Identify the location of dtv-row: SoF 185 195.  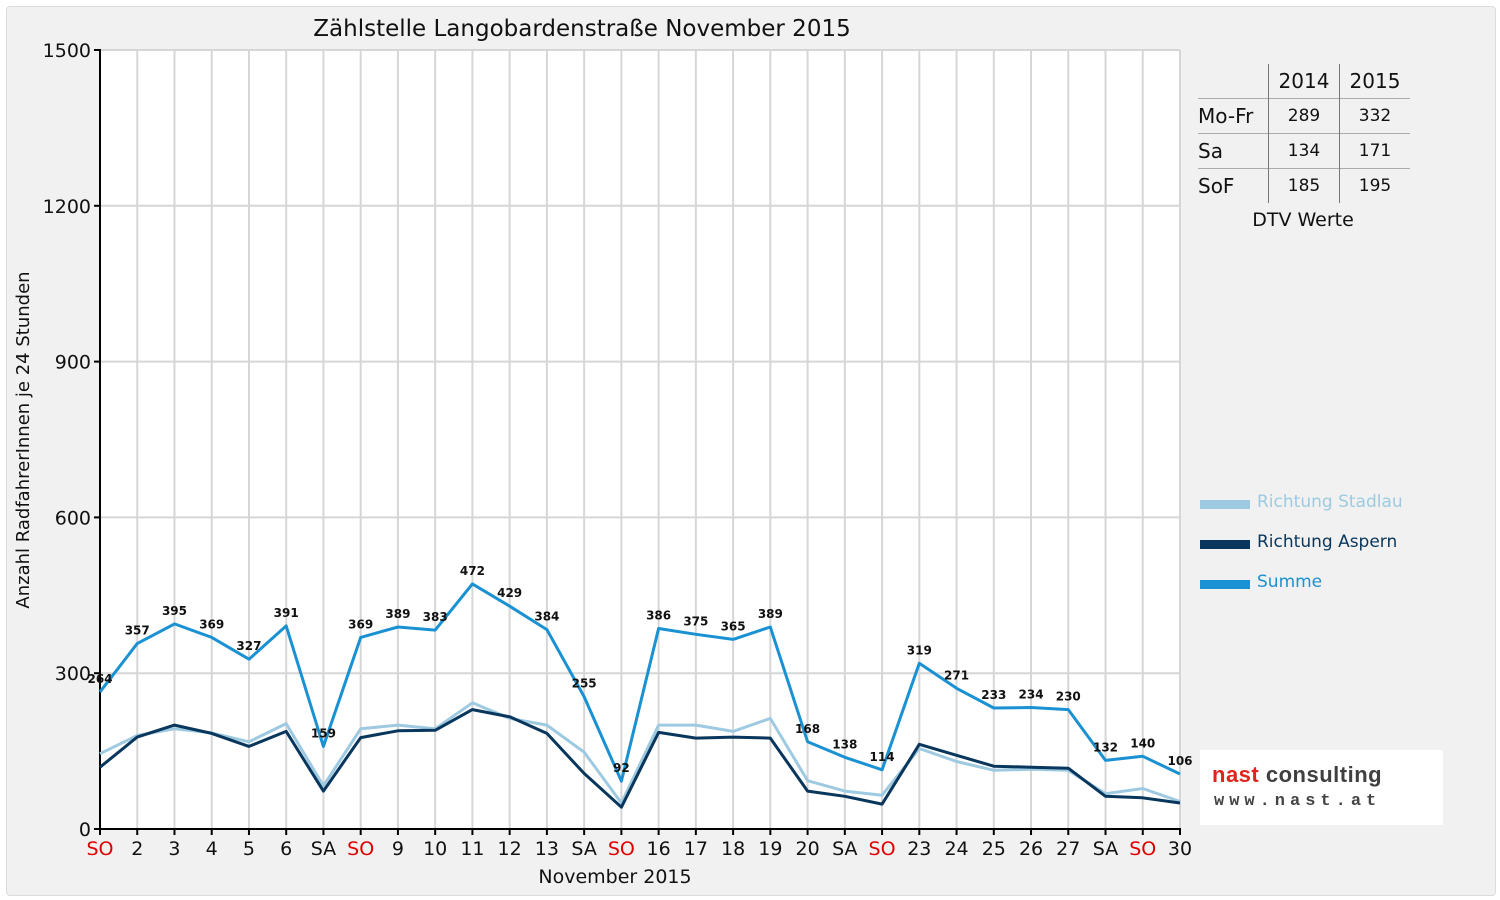
(1304, 185).